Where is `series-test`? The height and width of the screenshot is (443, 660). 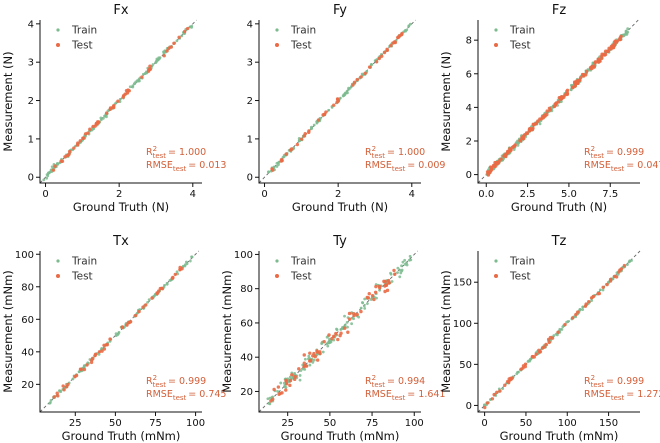
series-test is located at coordinates (554, 105).